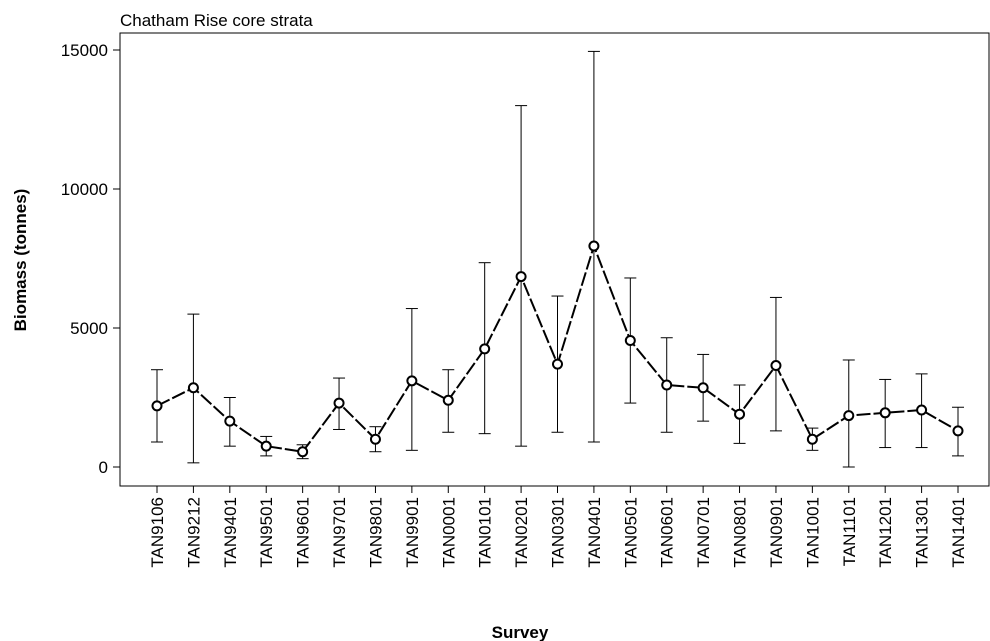 This screenshot has height=641, width=990. Describe the element at coordinates (520, 632) in the screenshot. I see `x-axis-label: Survey` at that location.